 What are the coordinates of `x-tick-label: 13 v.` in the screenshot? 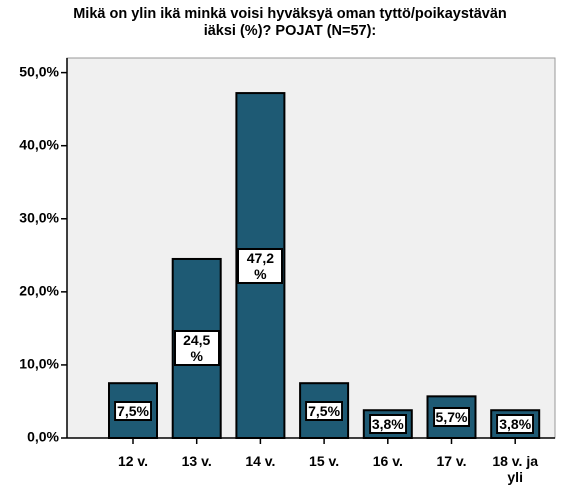 It's located at (196, 461).